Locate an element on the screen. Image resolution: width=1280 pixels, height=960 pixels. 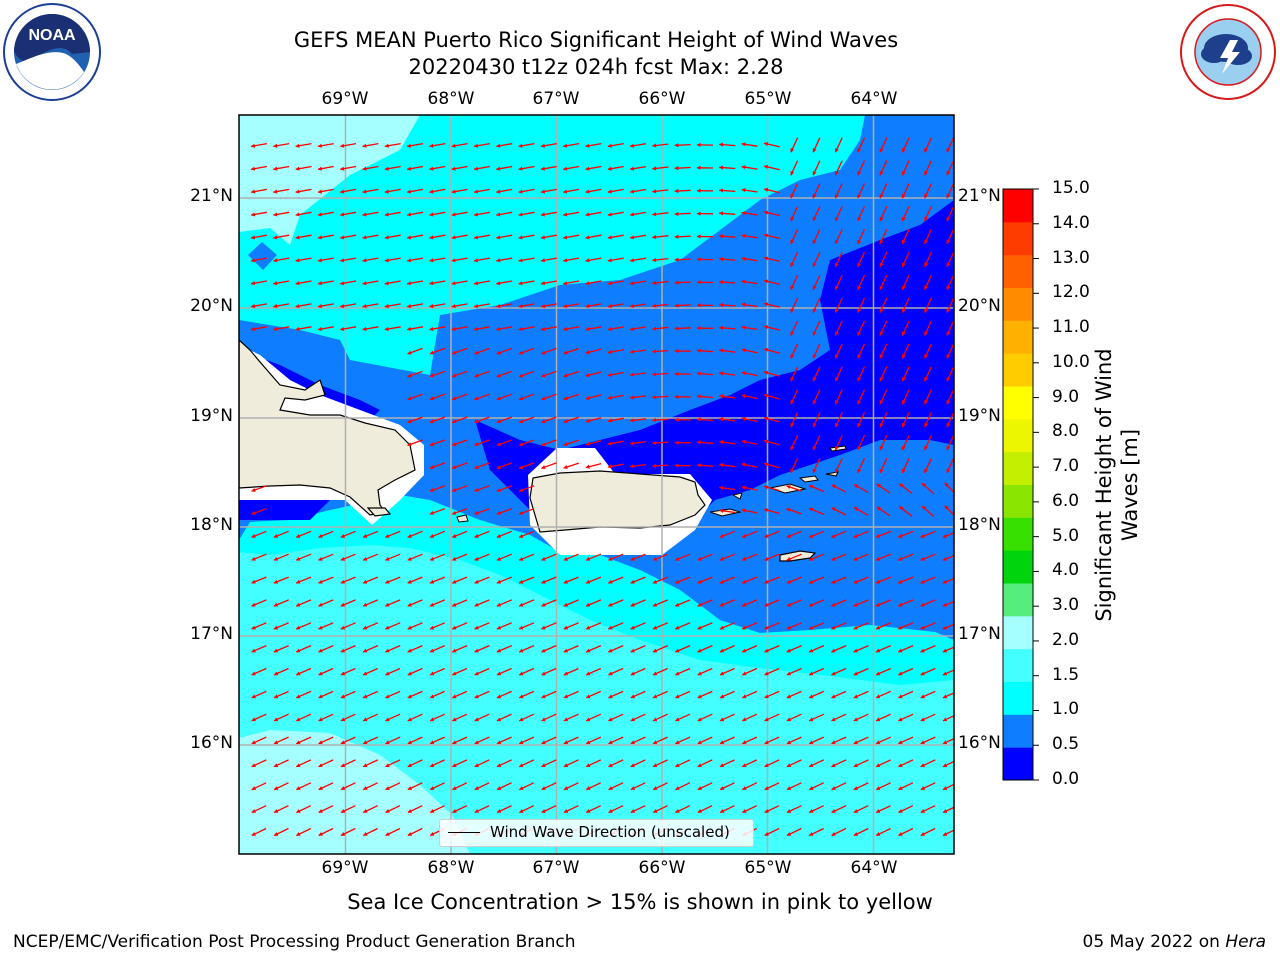
colorbar is located at coordinates (1021, 484).